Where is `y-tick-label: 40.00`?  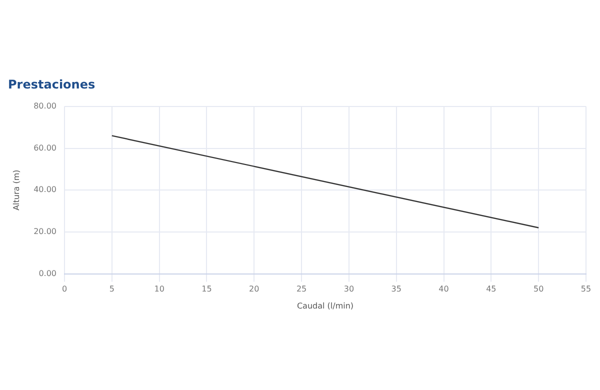 y-tick-label: 40.00 is located at coordinates (45, 189).